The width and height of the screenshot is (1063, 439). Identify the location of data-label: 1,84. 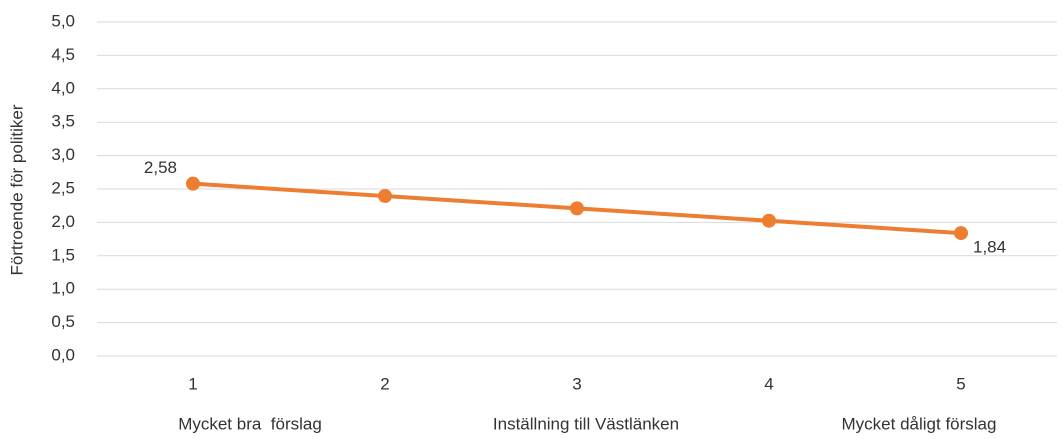
(989, 247).